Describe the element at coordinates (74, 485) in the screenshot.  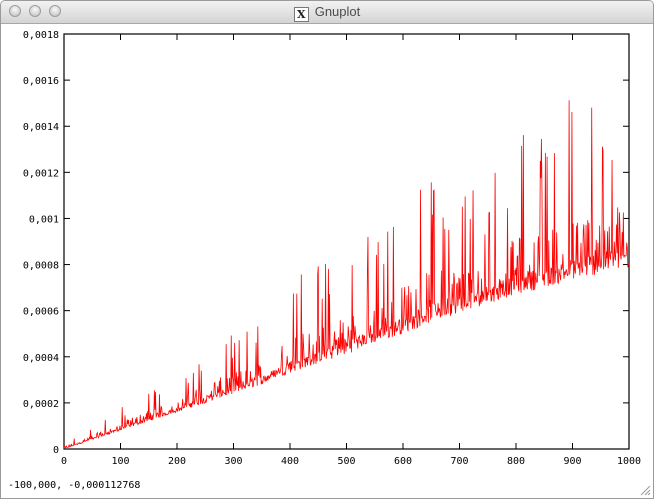
I see `mouse-coordinates: -100,000, -0,000112768` at that location.